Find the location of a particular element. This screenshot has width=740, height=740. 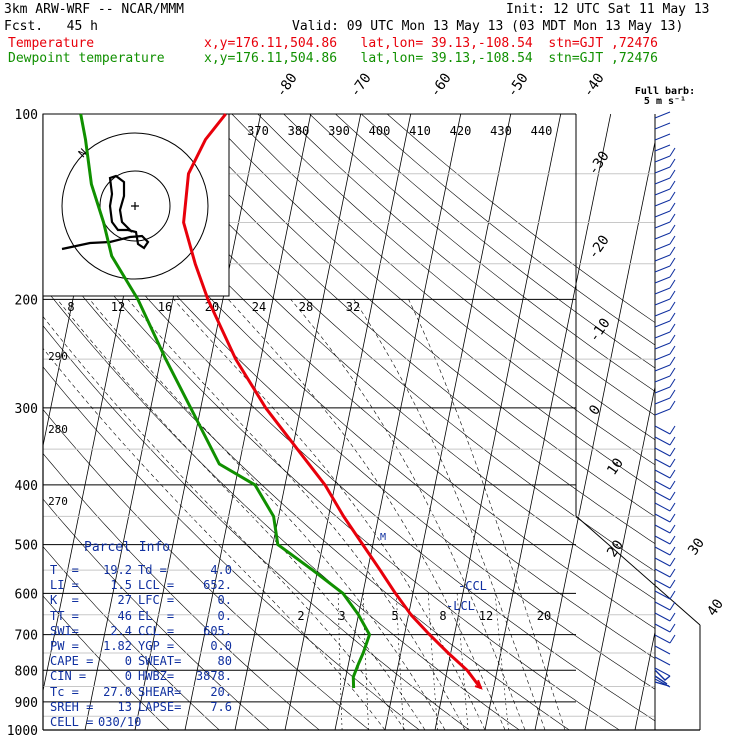

dry-adiabat-label: 290 is located at coordinates (58, 356).